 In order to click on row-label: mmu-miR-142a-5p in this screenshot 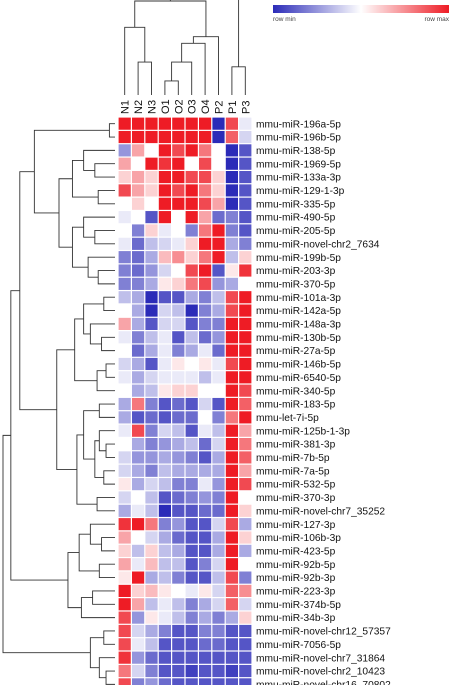, I will do `click(298, 311)`.